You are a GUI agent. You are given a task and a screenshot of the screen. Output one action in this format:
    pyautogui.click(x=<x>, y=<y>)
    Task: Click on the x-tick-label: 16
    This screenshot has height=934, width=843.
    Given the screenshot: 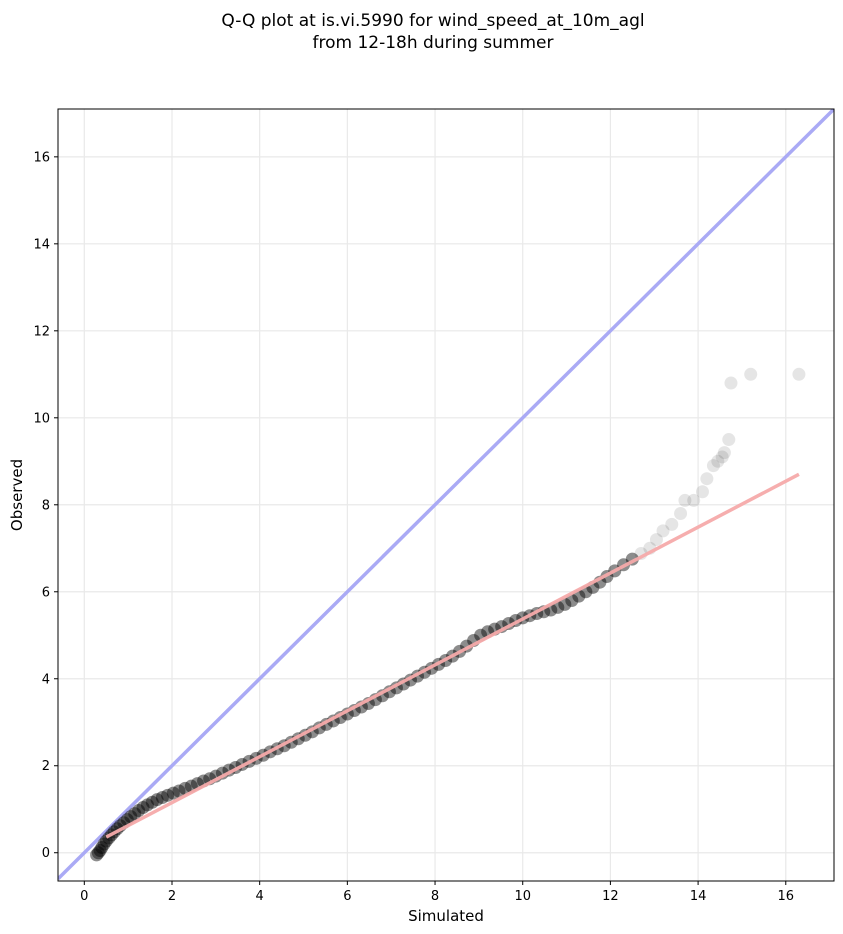 What is the action you would take?
    pyautogui.click(x=786, y=896)
    